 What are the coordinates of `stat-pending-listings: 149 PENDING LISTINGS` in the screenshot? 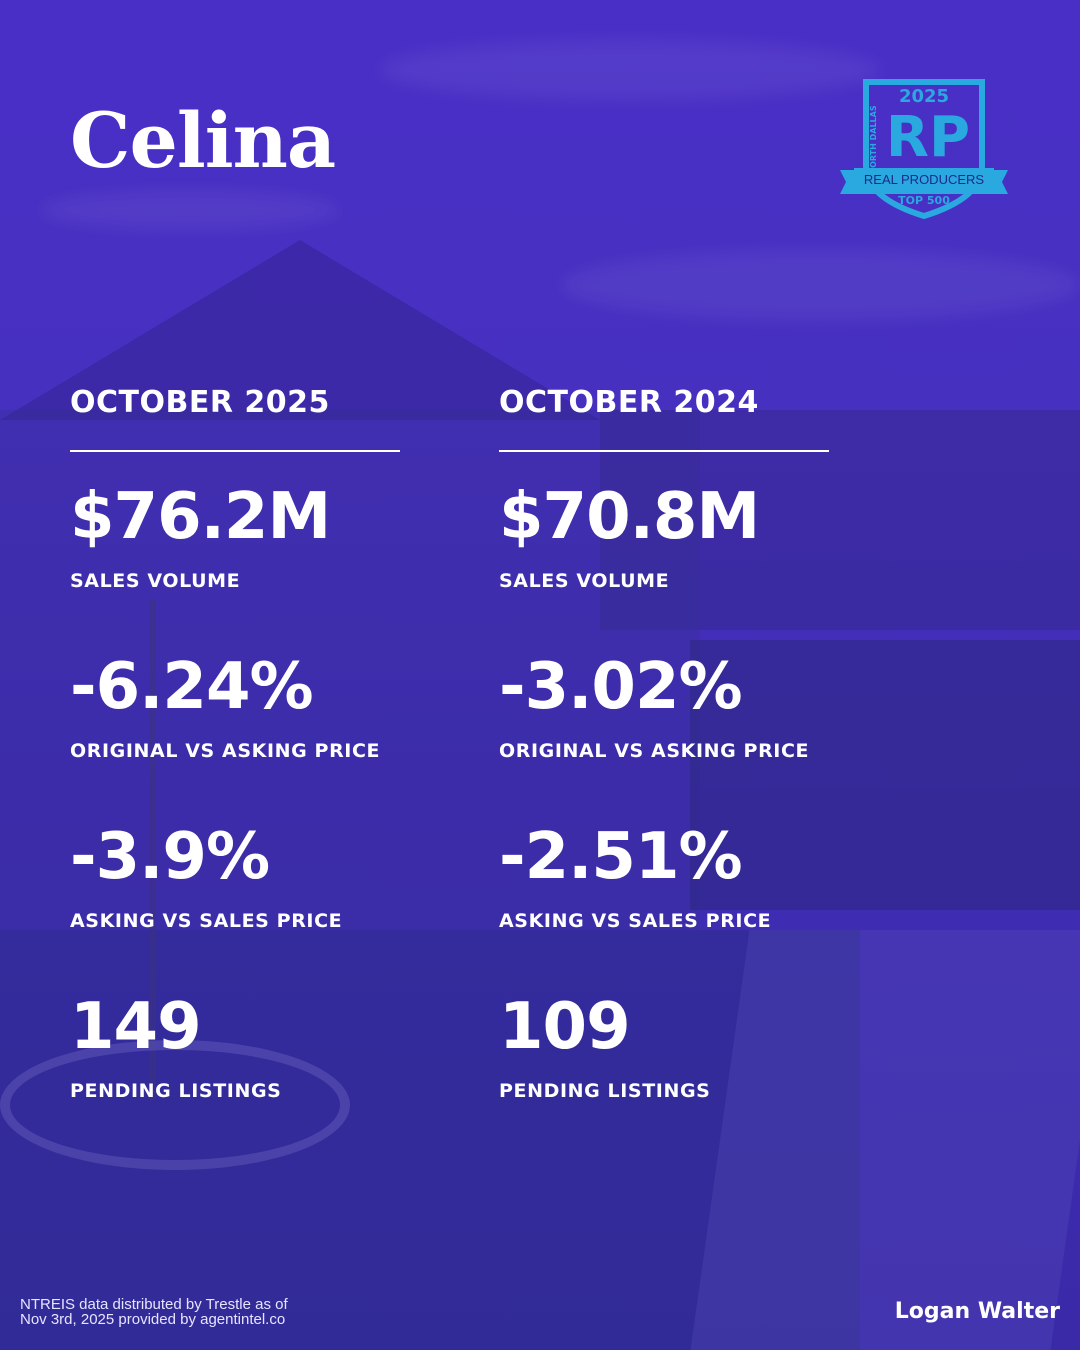 It's located at (235, 1077).